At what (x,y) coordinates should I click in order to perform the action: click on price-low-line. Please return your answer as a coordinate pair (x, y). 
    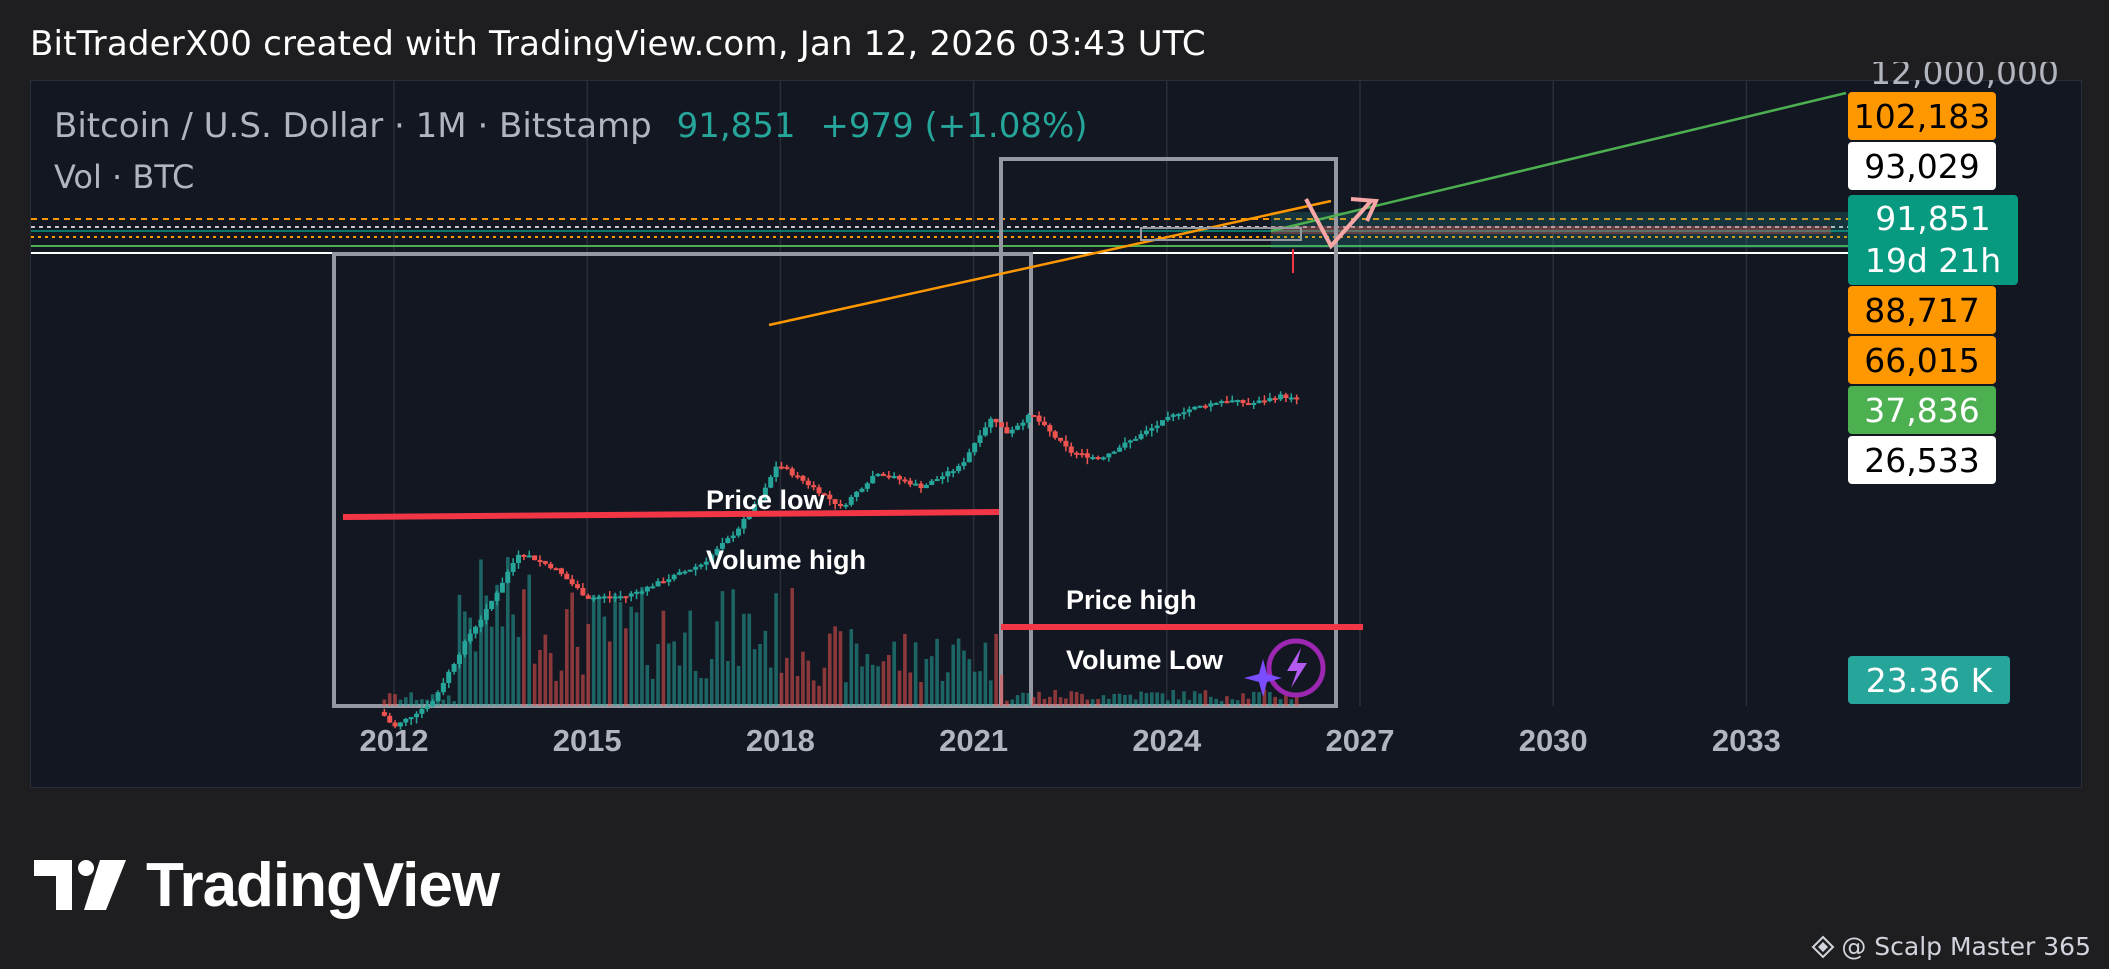
    Looking at the image, I should click on (671, 514).